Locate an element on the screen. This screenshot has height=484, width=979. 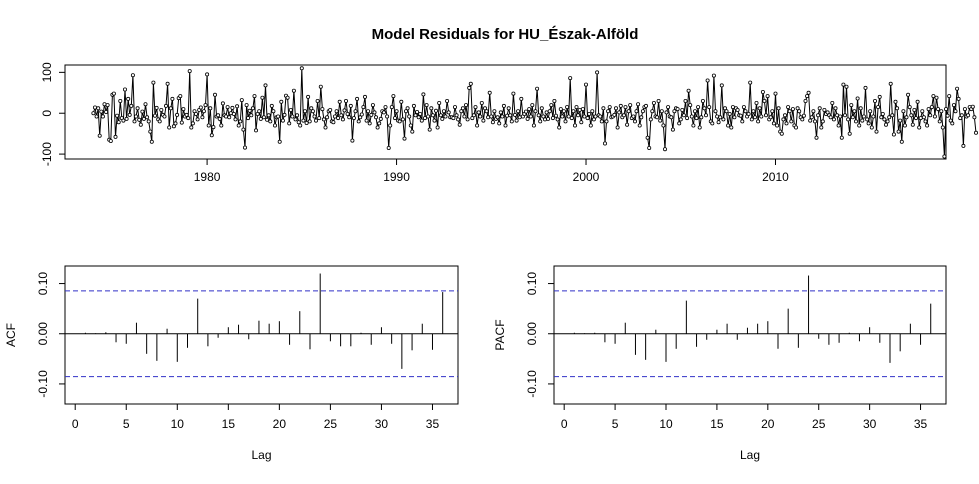
x-tick-label: 20 is located at coordinates (280, 424).